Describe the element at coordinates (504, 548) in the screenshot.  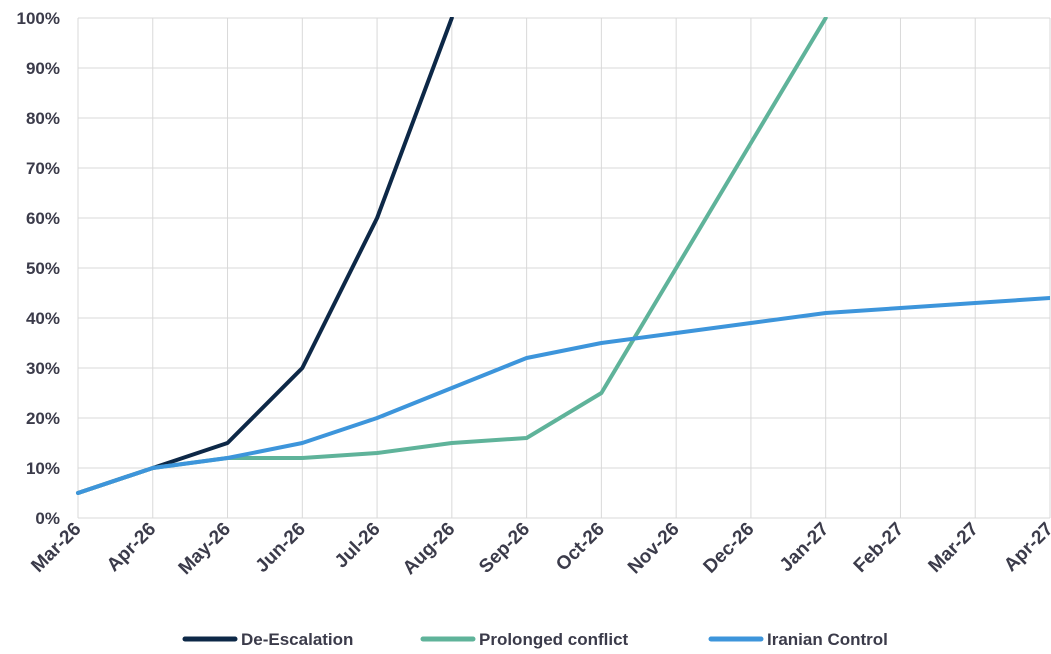
I see `x-tick-label: Sep-26` at that location.